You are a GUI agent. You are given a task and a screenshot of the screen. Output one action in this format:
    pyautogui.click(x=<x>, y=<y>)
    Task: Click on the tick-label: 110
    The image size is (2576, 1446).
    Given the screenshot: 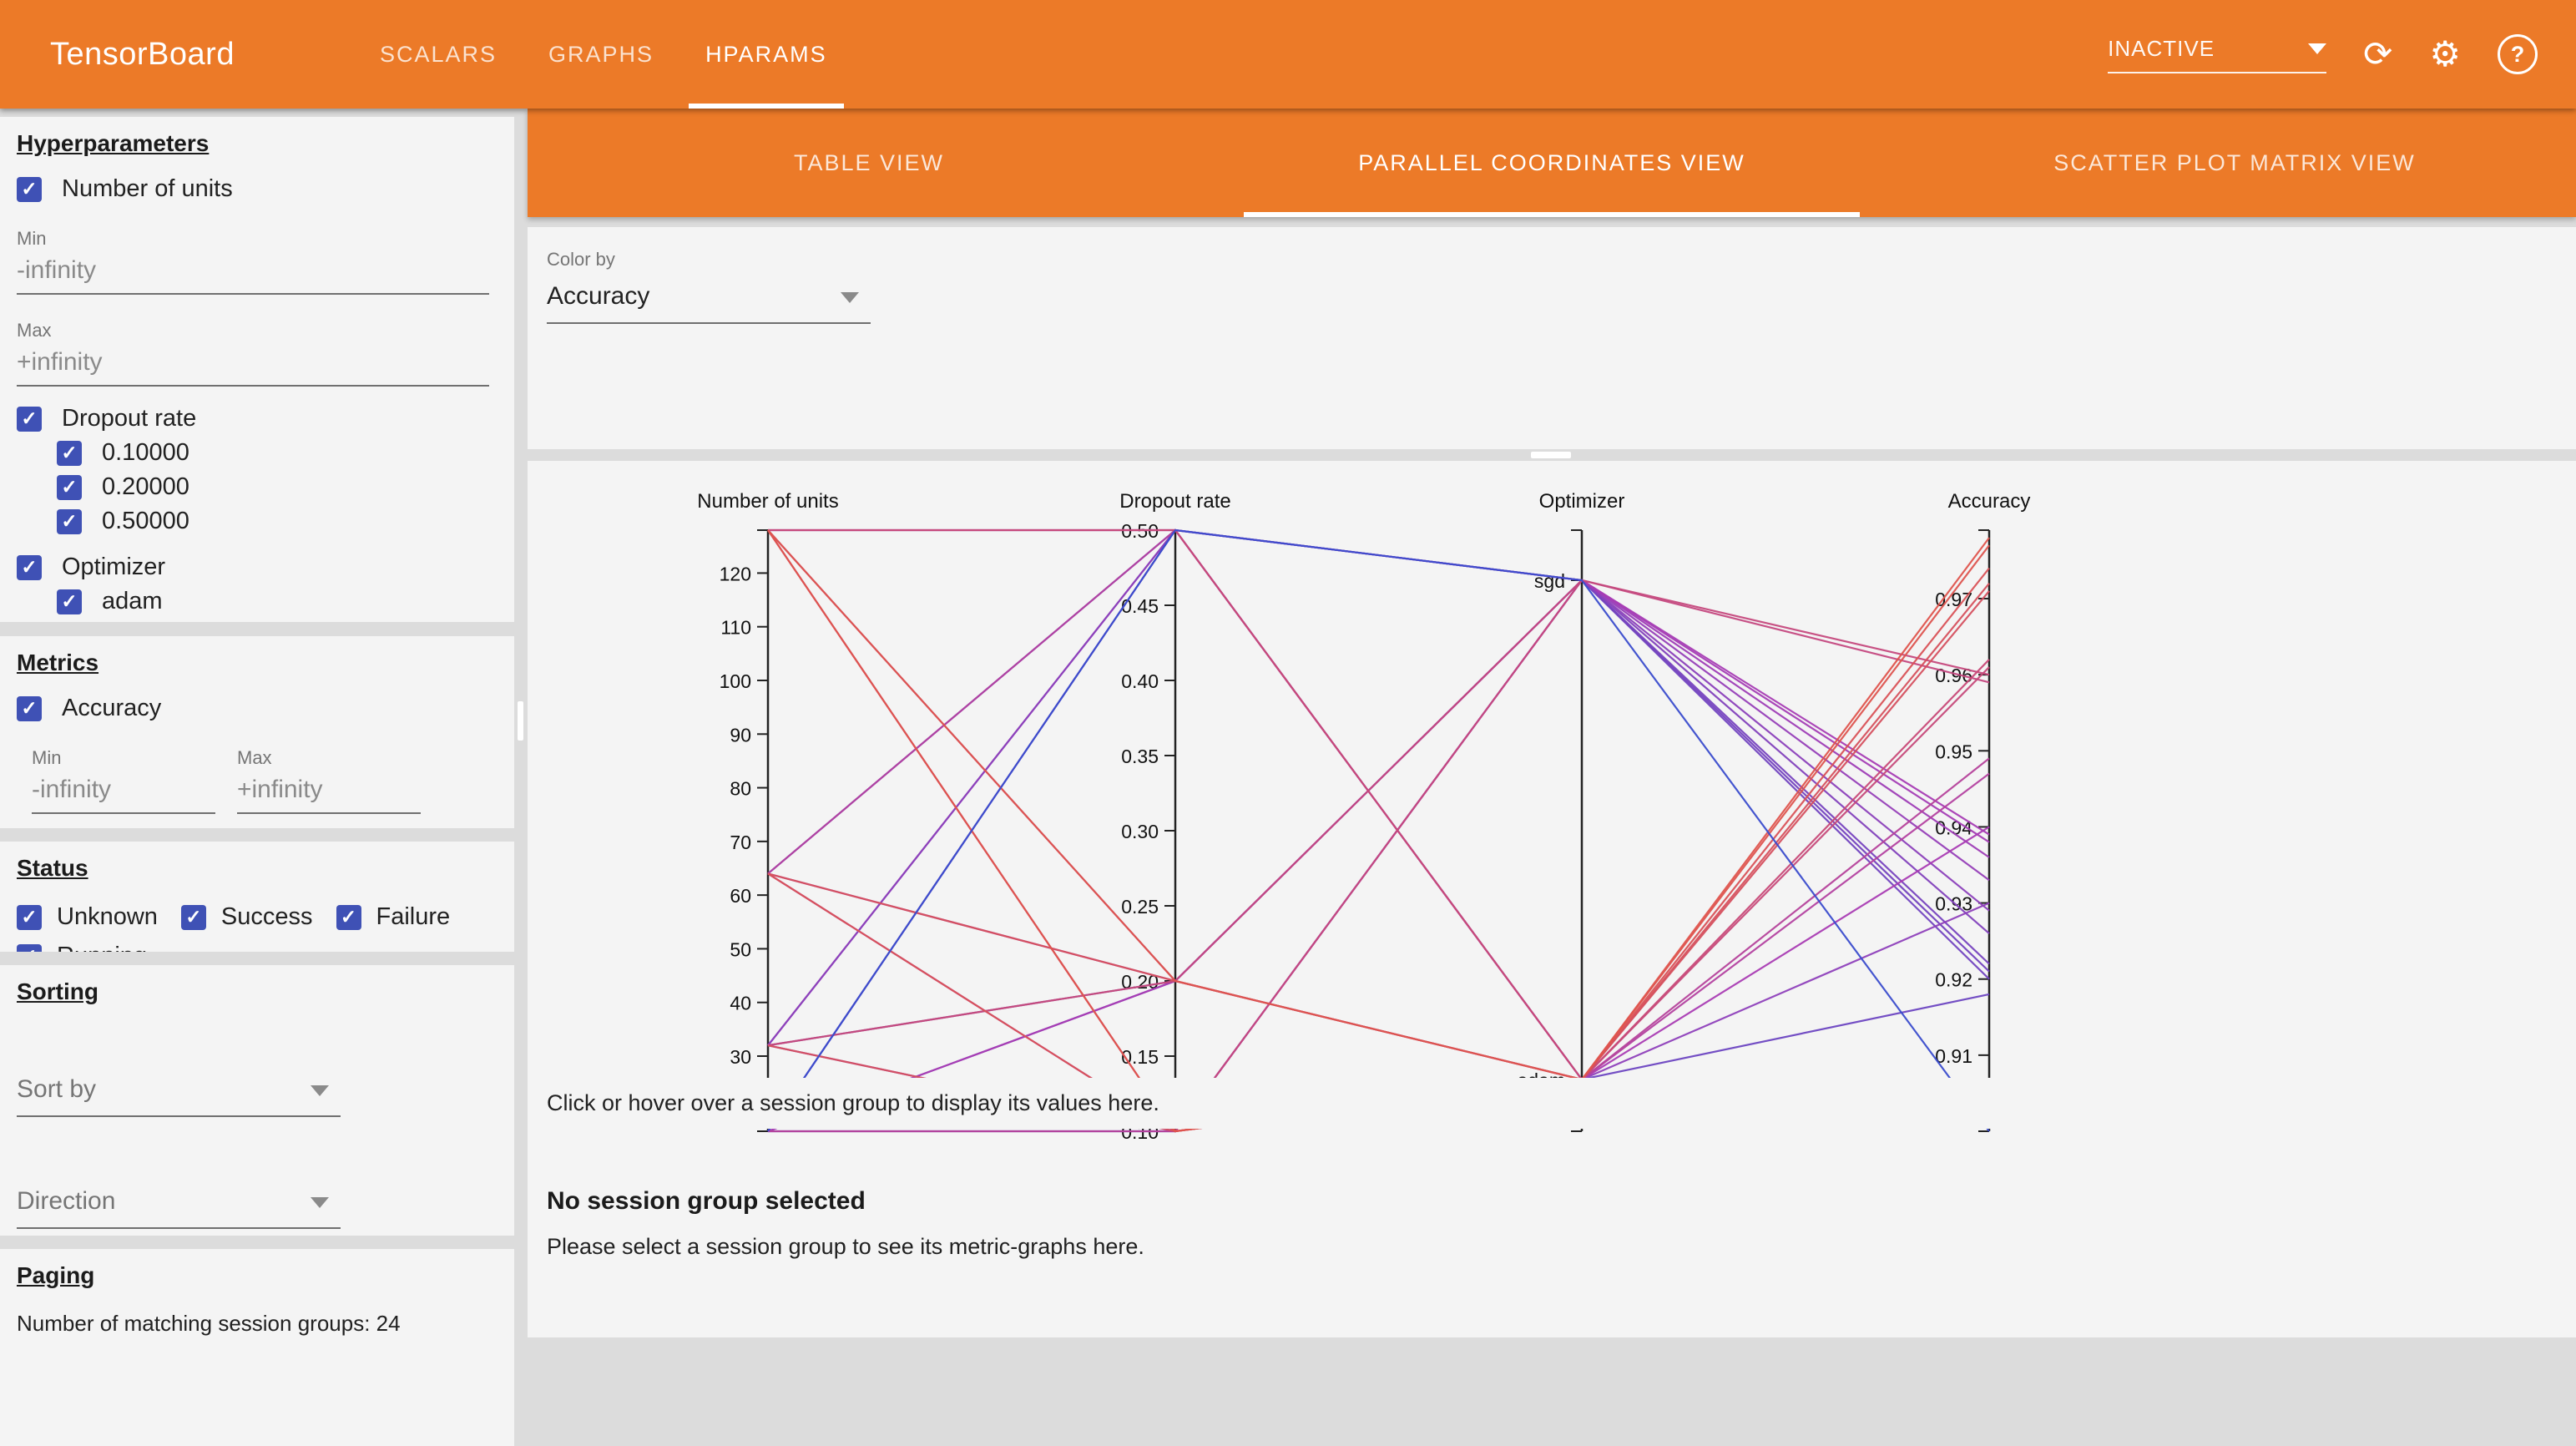 What is the action you would take?
    pyautogui.click(x=735, y=628)
    